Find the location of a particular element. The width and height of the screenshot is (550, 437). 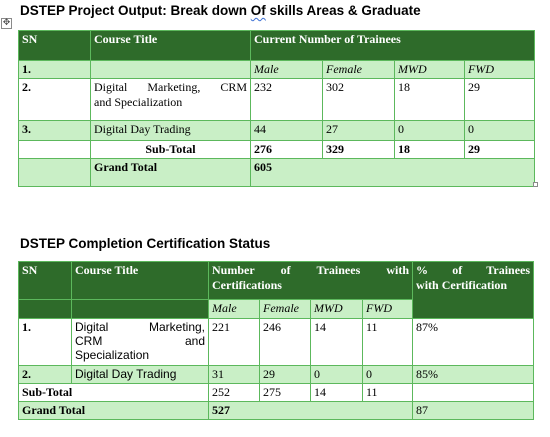

subtotal-mwd: 14 is located at coordinates (336, 392).